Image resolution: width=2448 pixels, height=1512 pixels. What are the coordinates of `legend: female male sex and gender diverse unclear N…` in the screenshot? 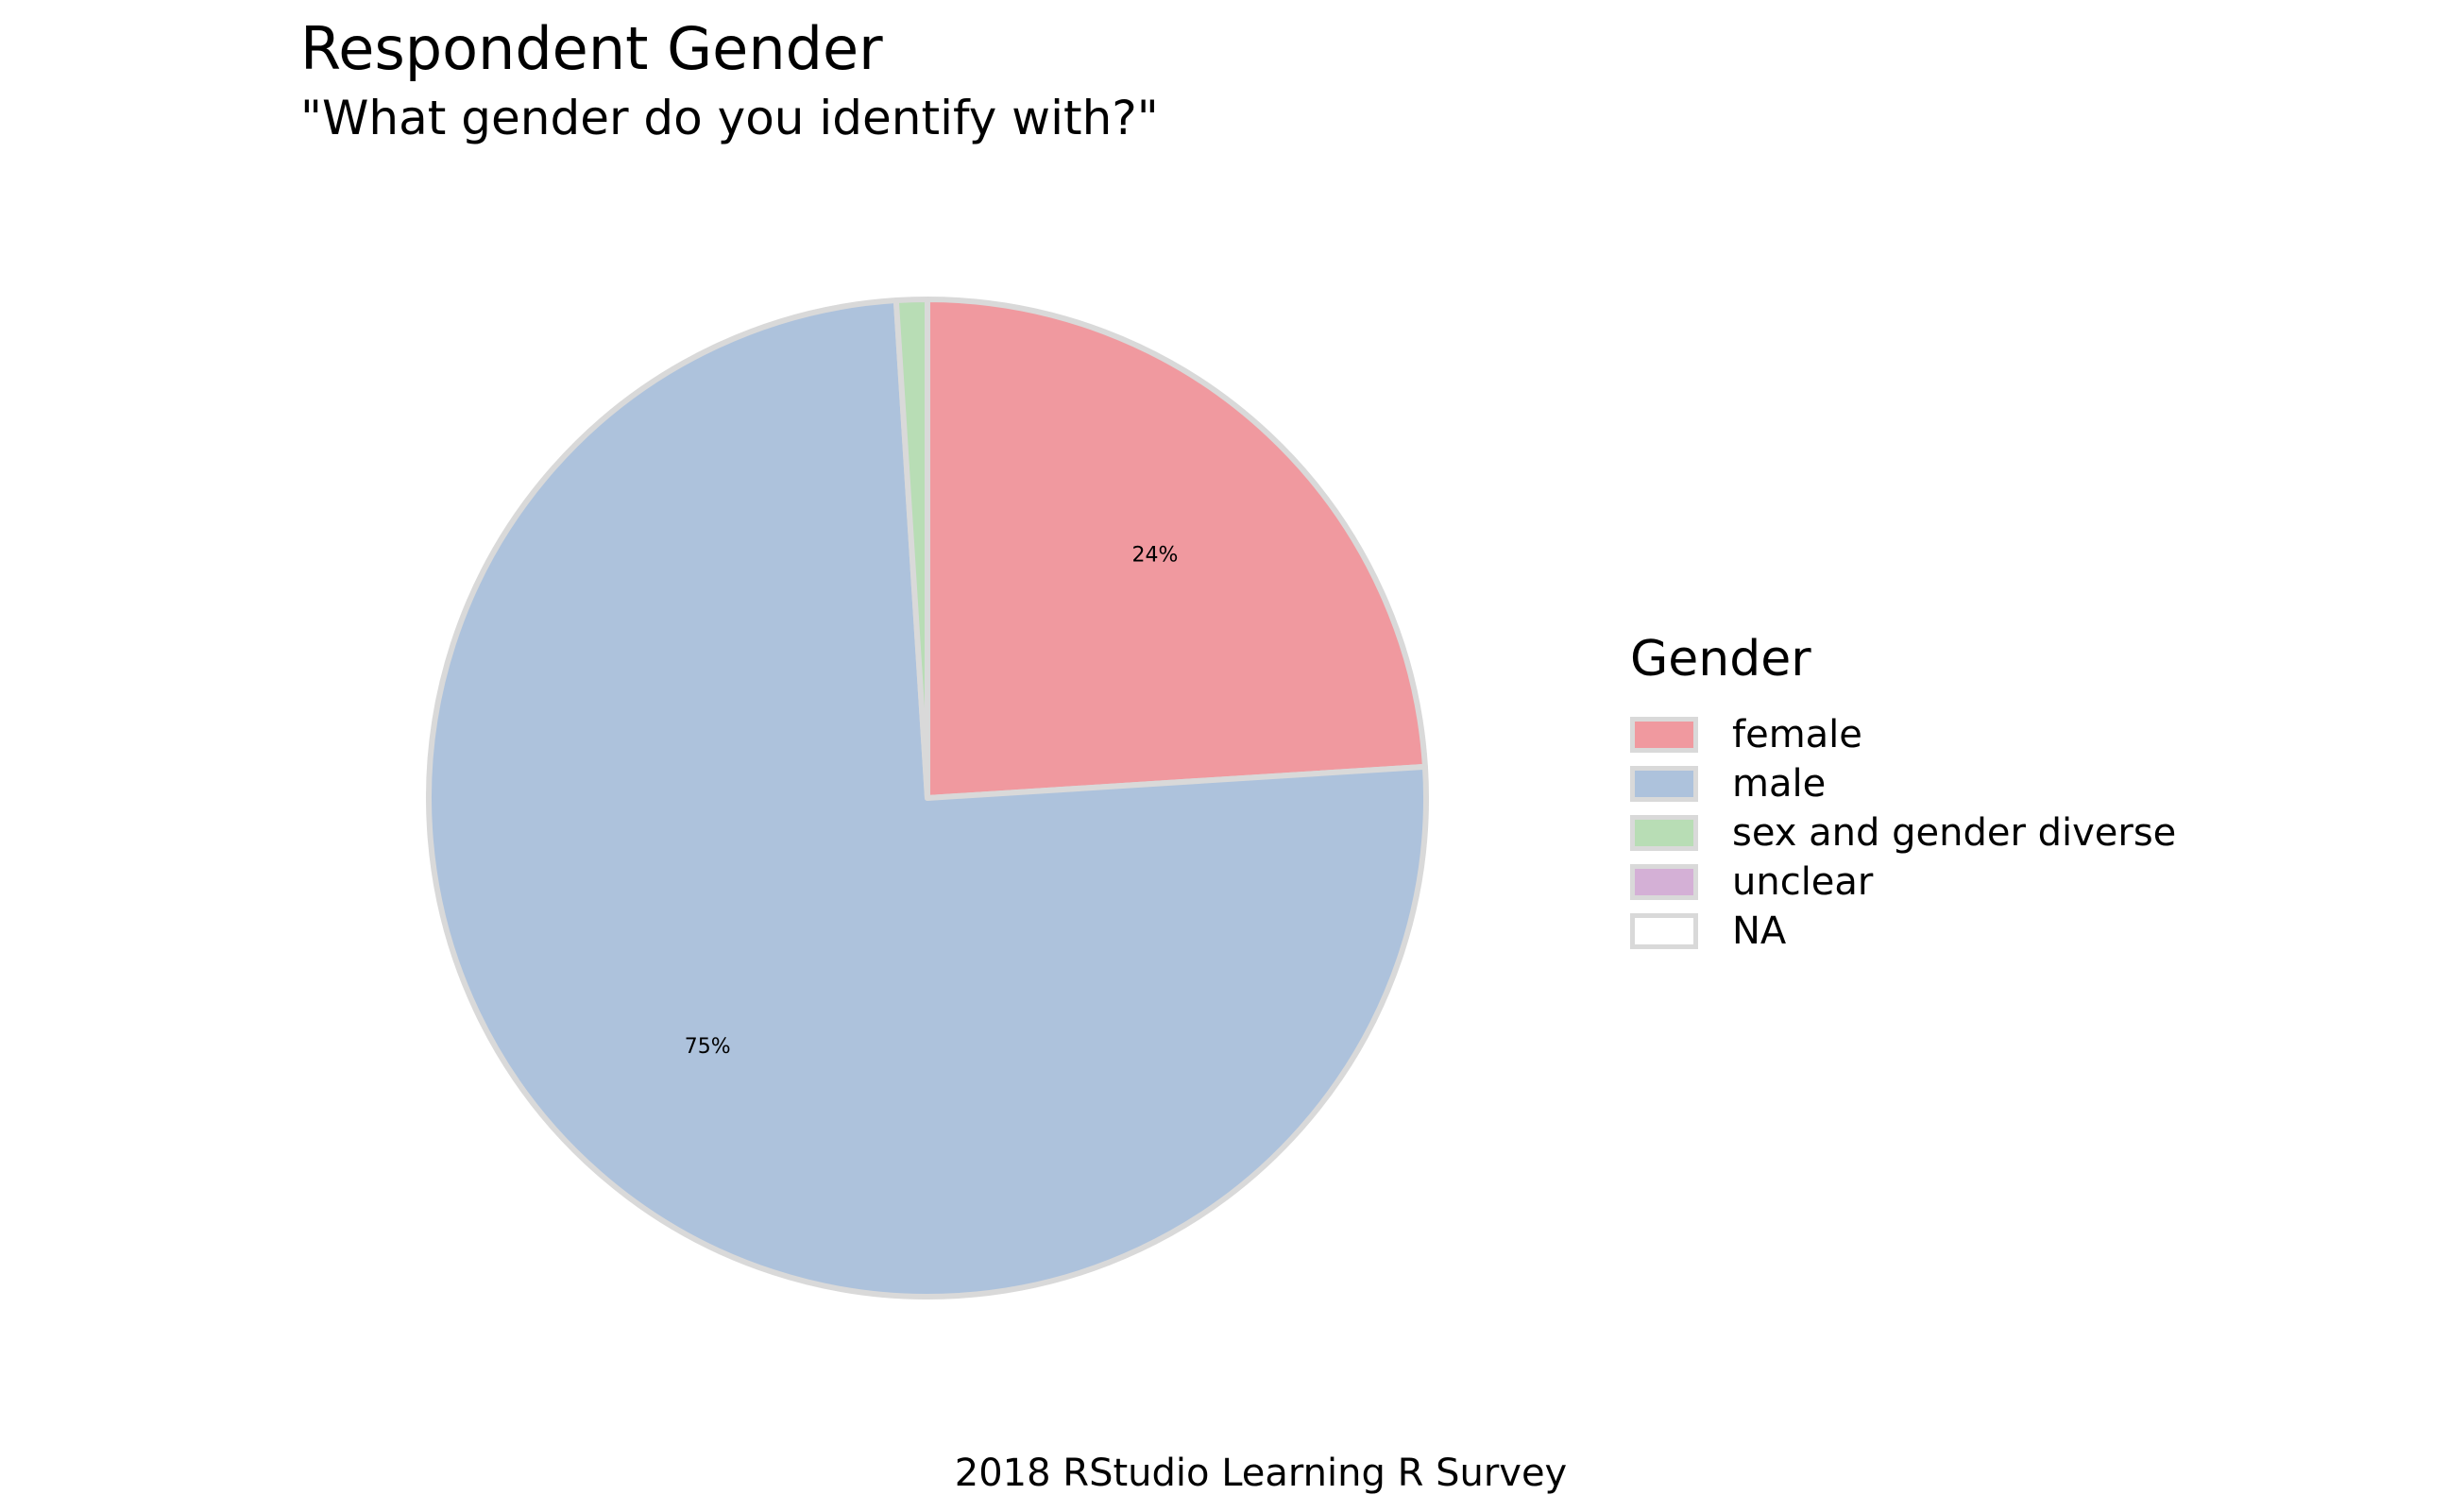 It's located at (1903, 833).